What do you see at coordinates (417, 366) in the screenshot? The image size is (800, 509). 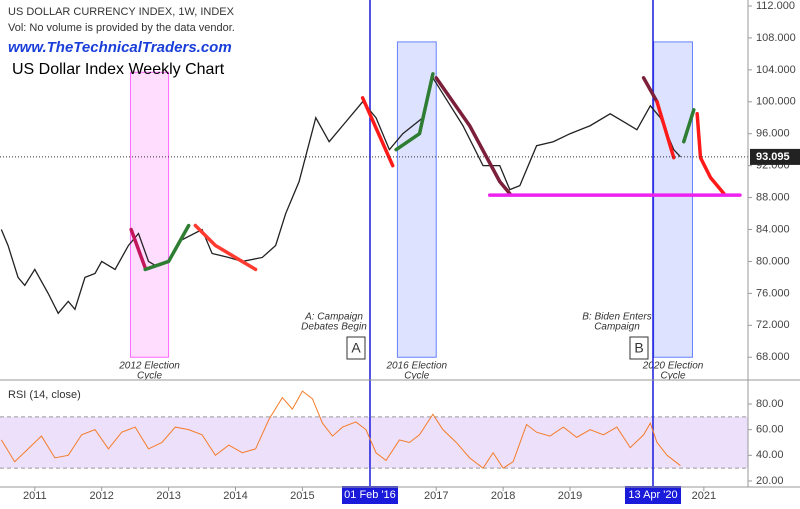 I see `band-label: 2016 Election` at bounding box center [417, 366].